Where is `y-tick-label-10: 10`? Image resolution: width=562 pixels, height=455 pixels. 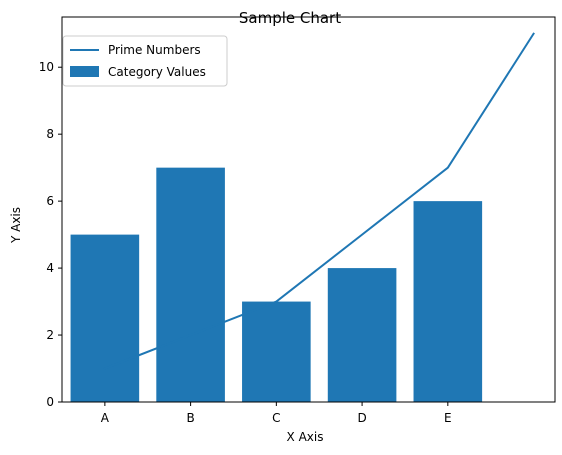 y-tick-label-10: 10 is located at coordinates (46, 67).